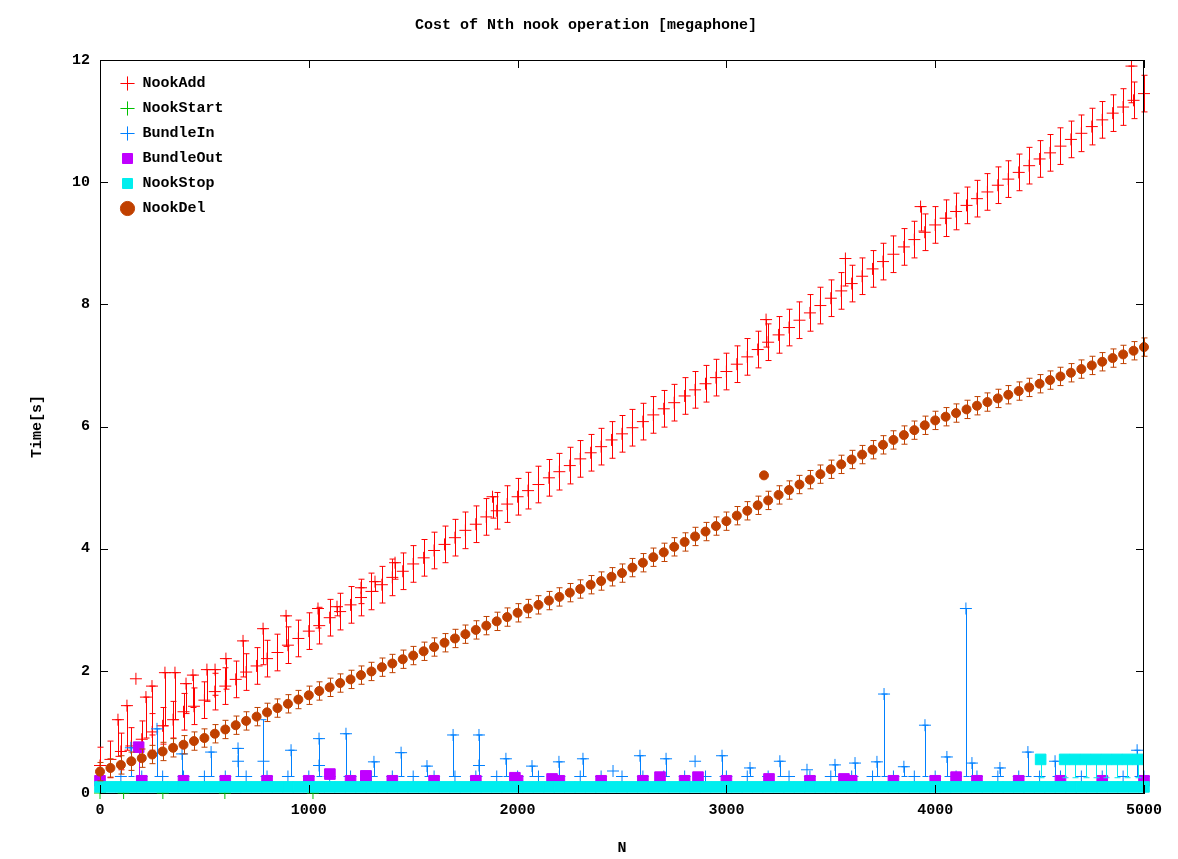 The image size is (1178, 859). What do you see at coordinates (586, 25) in the screenshot?
I see `chart-title: Cost of Nth nook operation [megaphone]` at bounding box center [586, 25].